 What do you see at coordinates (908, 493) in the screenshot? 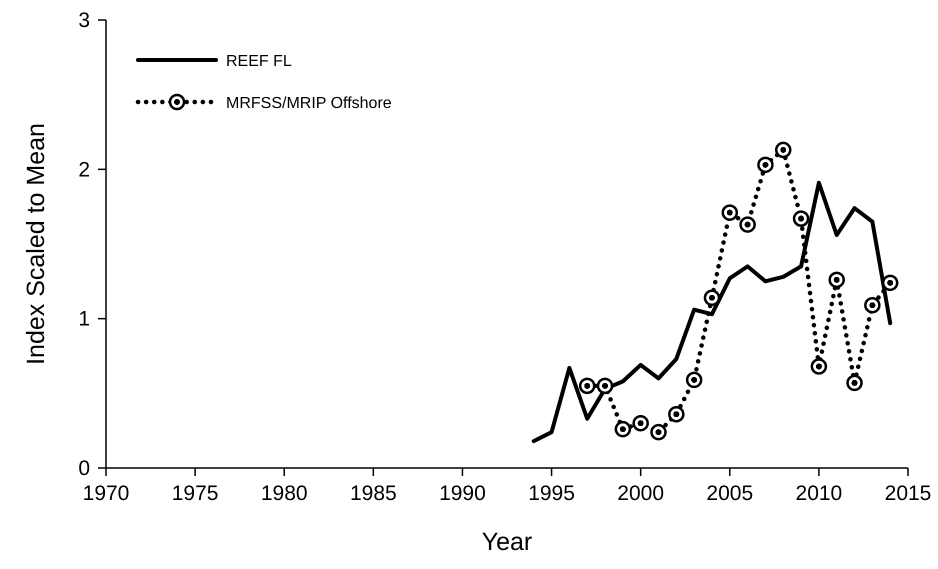
I see `x-tick-label: 2015` at bounding box center [908, 493].